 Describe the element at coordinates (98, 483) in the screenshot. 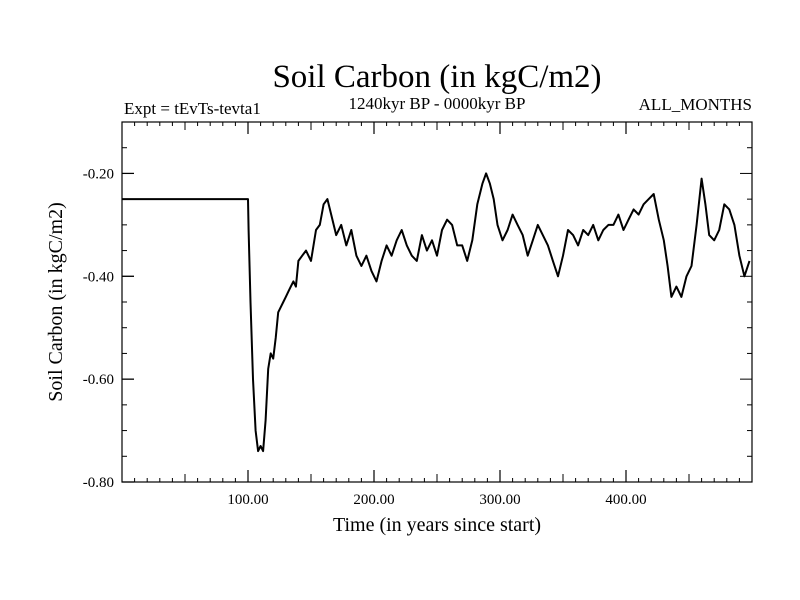

I see `y-tick-label: -0.80` at that location.